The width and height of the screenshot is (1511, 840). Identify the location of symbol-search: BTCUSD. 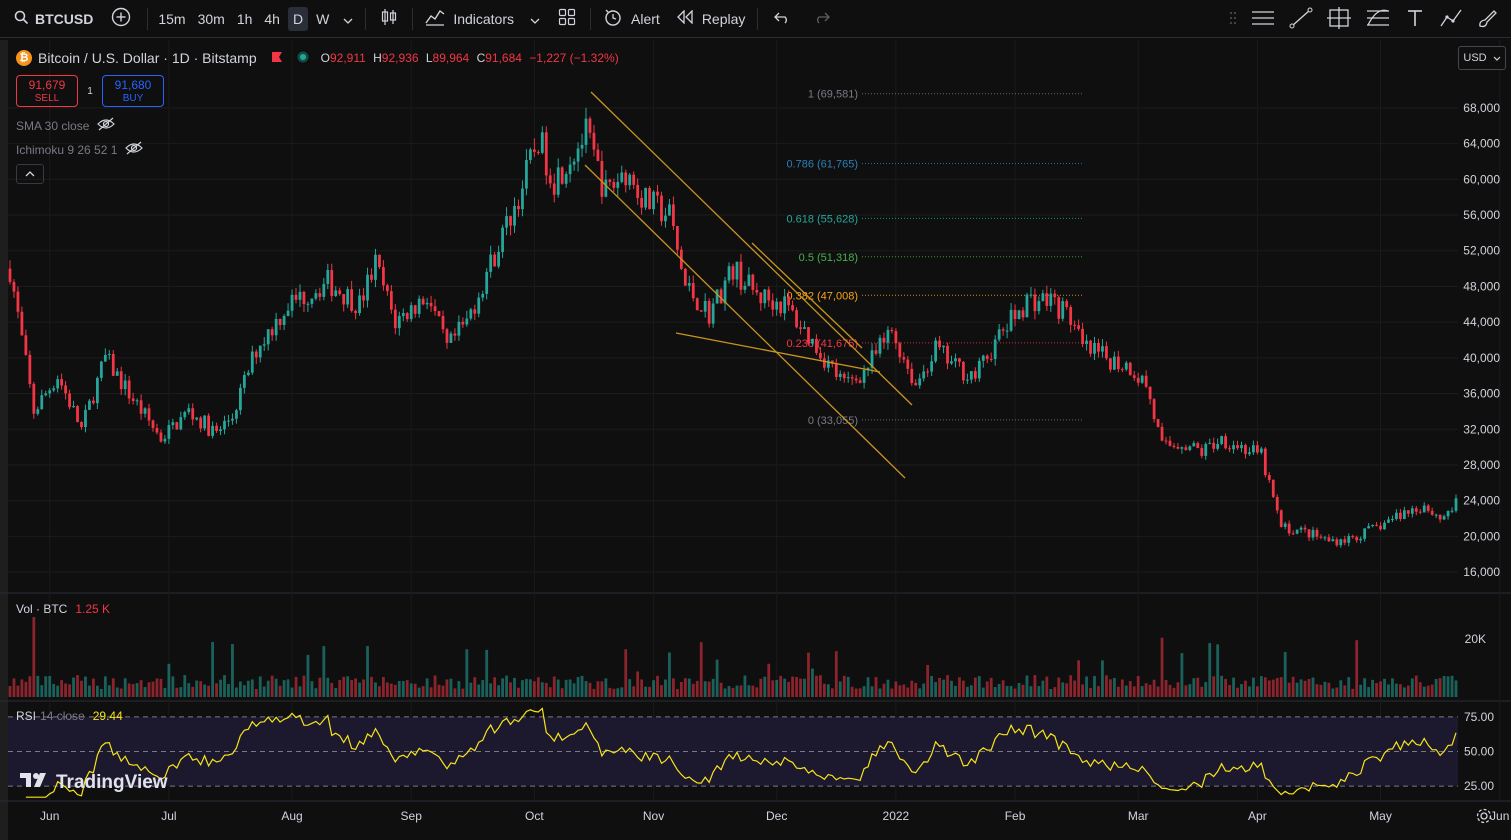
(49, 19).